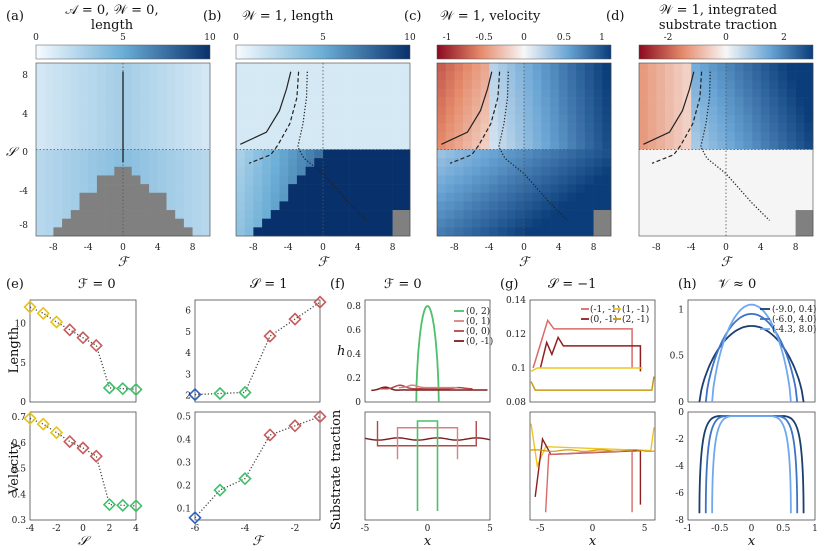 This screenshot has height=551, width=830. What do you see at coordinates (85, 540) in the screenshot?
I see `e-xlabel: 𝒮` at bounding box center [85, 540].